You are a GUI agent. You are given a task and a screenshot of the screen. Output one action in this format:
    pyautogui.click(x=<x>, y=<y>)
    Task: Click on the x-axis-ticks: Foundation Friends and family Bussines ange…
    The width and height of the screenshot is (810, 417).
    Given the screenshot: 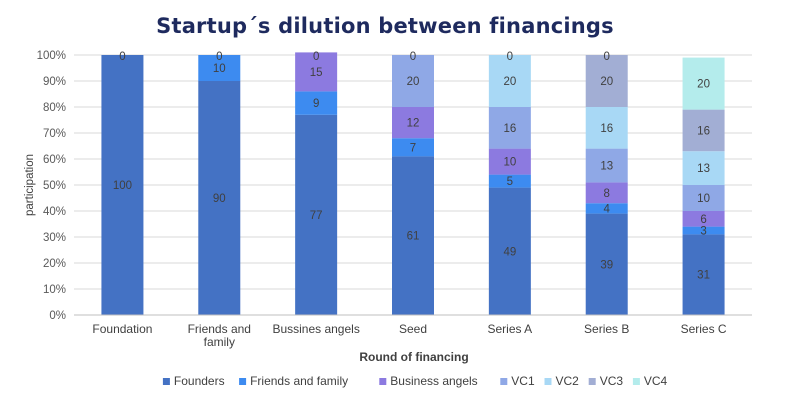 What is the action you would take?
    pyautogui.click(x=409, y=335)
    